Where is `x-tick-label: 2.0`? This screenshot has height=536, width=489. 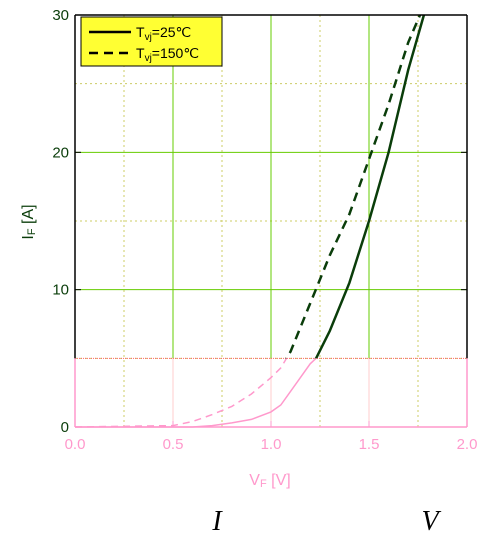 x-tick-label: 2.0 is located at coordinates (467, 444).